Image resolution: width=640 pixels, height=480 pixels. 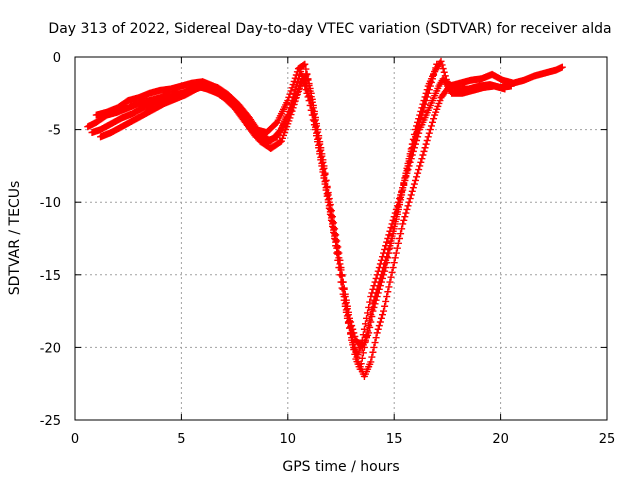 I want to click on y-axis-label: SDTVAR / TECUs, so click(x=15, y=238).